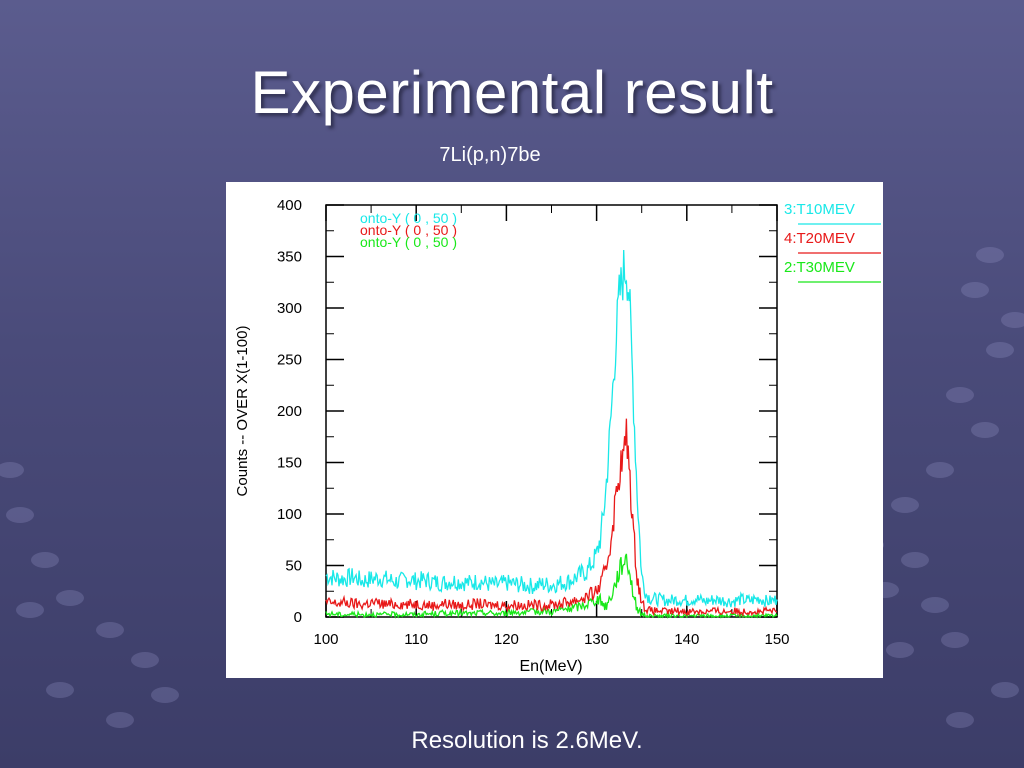 The width and height of the screenshot is (1024, 768). What do you see at coordinates (819, 267) in the screenshot?
I see `legend-label-2: 2:T30MEV` at bounding box center [819, 267].